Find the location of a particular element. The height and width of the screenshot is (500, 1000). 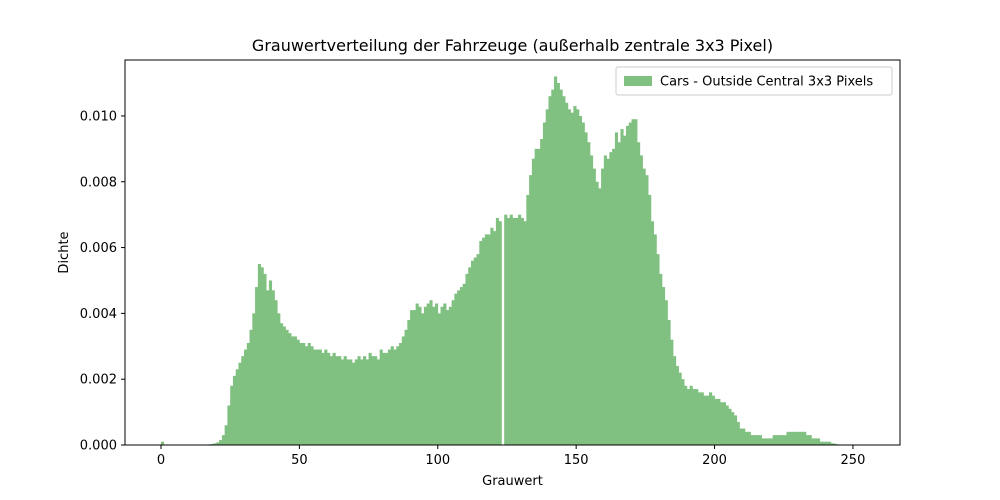

y-axis: 0.000 0.002 0.004 0.006 0.008 0.010 is located at coordinates (102, 281).